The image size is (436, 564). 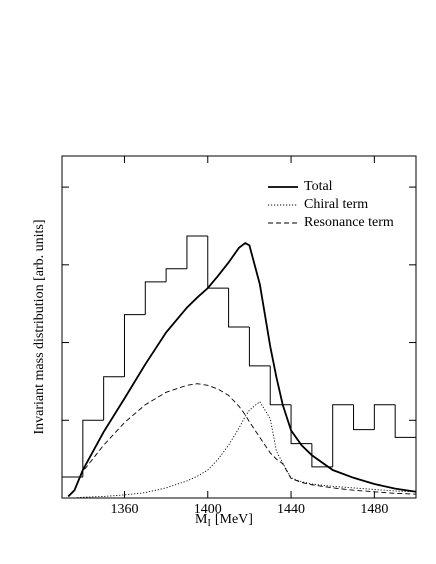 I want to click on x-tick-label: 1440, so click(x=291, y=509).